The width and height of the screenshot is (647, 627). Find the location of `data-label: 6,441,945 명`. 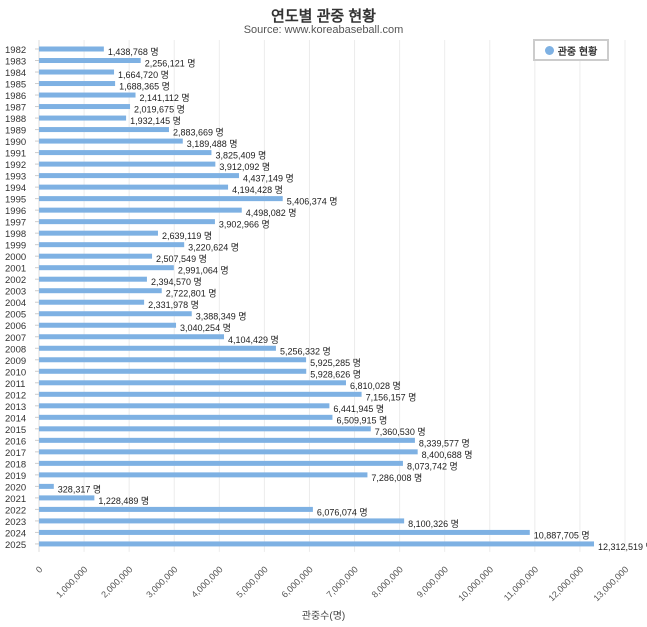

data-label: 6,441,945 명 is located at coordinates (358, 409).